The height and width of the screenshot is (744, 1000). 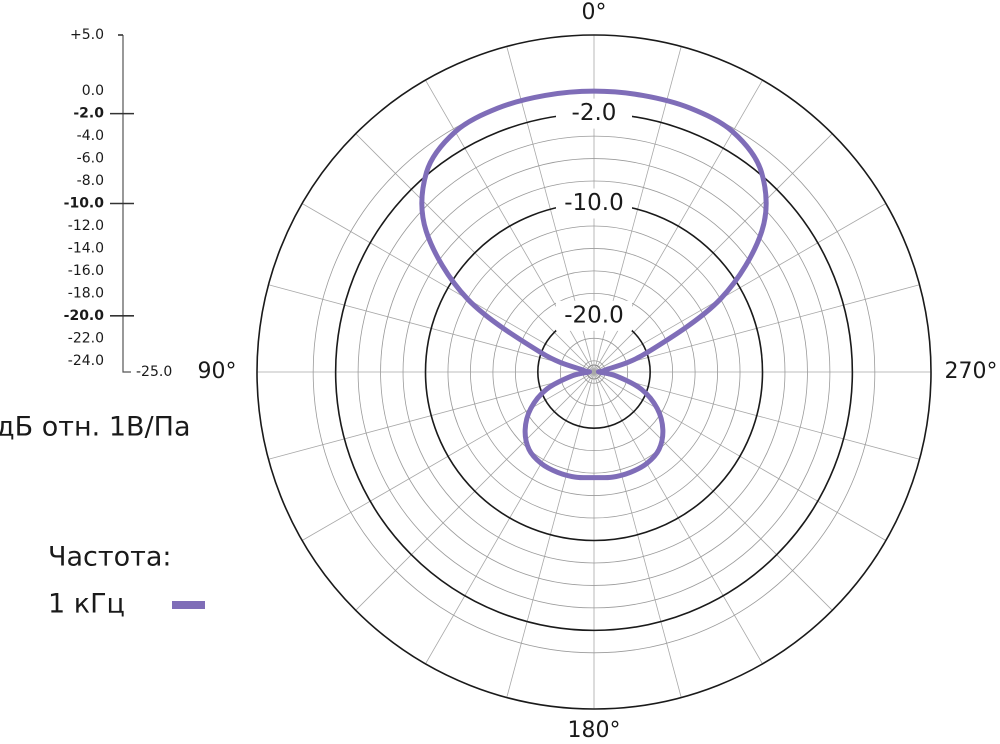 What do you see at coordinates (90, 181) in the screenshot?
I see `r-tick-label: -8.0` at bounding box center [90, 181].